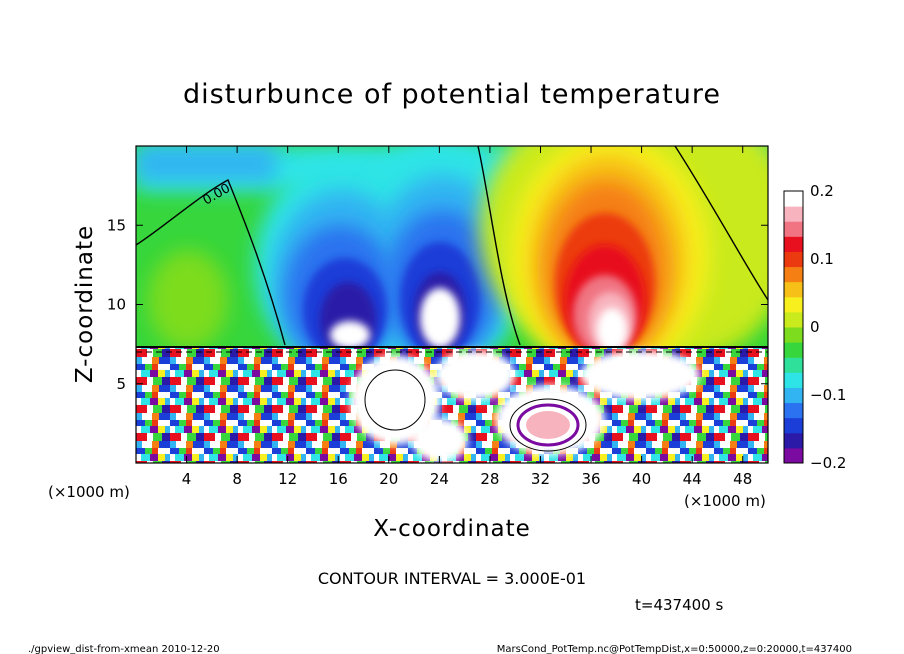 The width and height of the screenshot is (904, 654). What do you see at coordinates (725, 501) in the screenshot?
I see `x-unit-right: (×1000 m)` at bounding box center [725, 501].